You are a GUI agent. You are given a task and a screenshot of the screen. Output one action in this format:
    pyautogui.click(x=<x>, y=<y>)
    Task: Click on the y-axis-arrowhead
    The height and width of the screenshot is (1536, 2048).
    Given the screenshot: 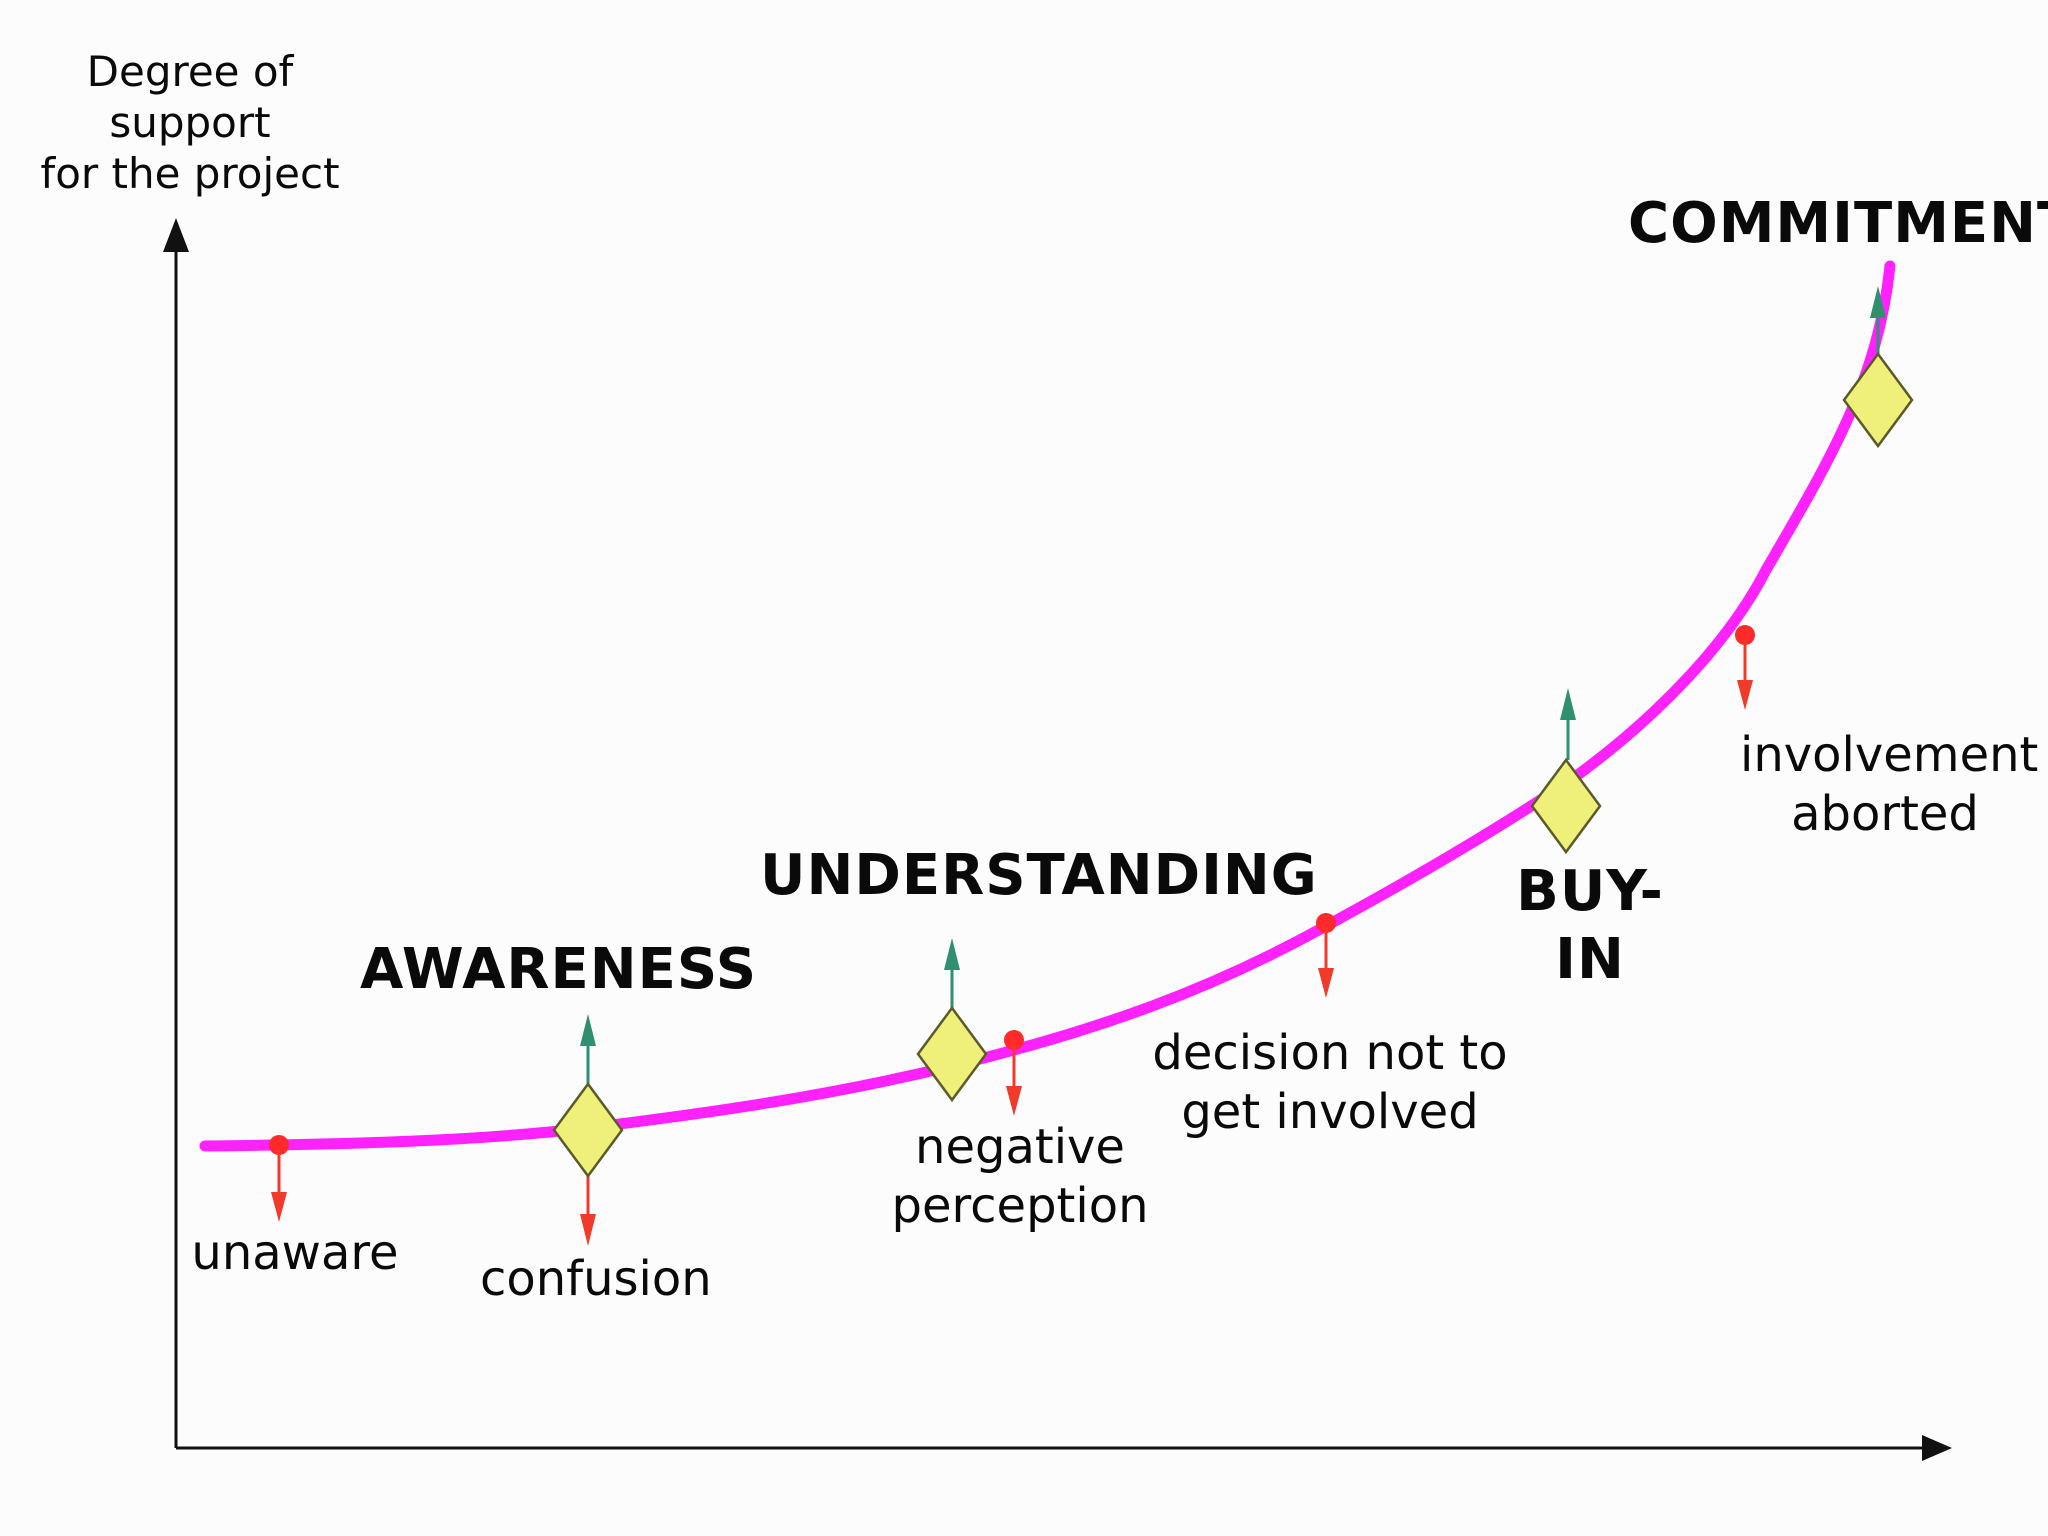 What is the action you would take?
    pyautogui.click(x=176, y=235)
    